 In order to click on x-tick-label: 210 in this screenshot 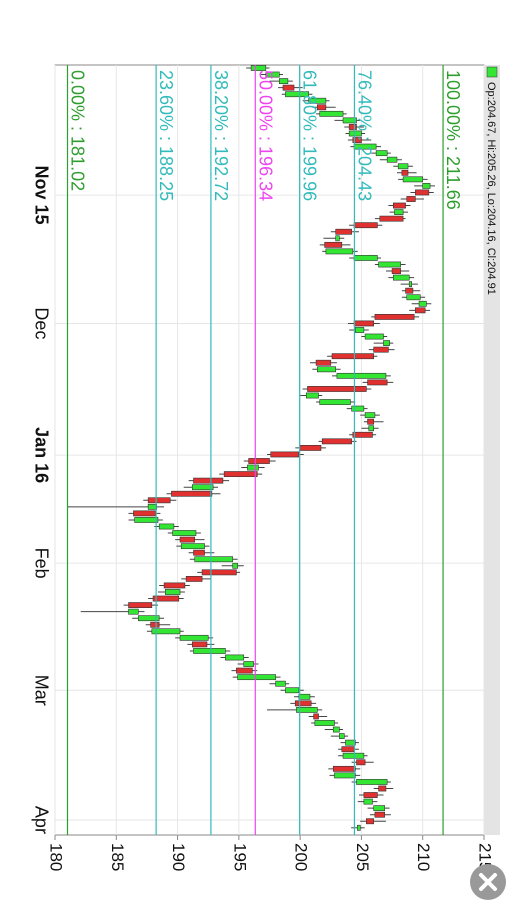, I will do `click(423, 857)`.